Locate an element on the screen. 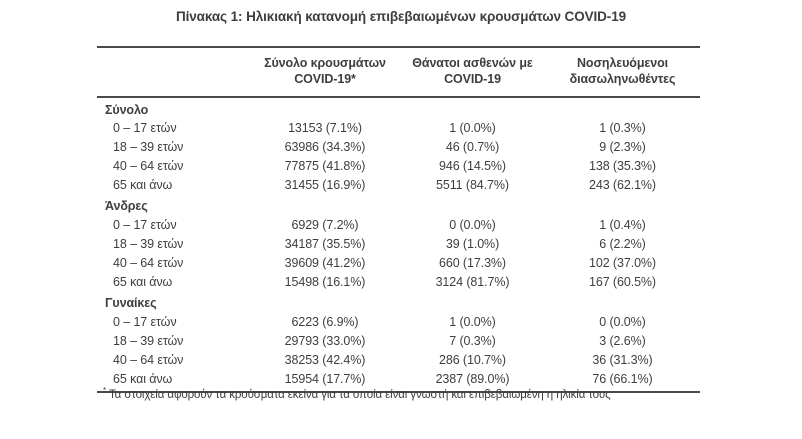 The image size is (802, 439). cases-cell: 6223 (6.9%) is located at coordinates (325, 321).